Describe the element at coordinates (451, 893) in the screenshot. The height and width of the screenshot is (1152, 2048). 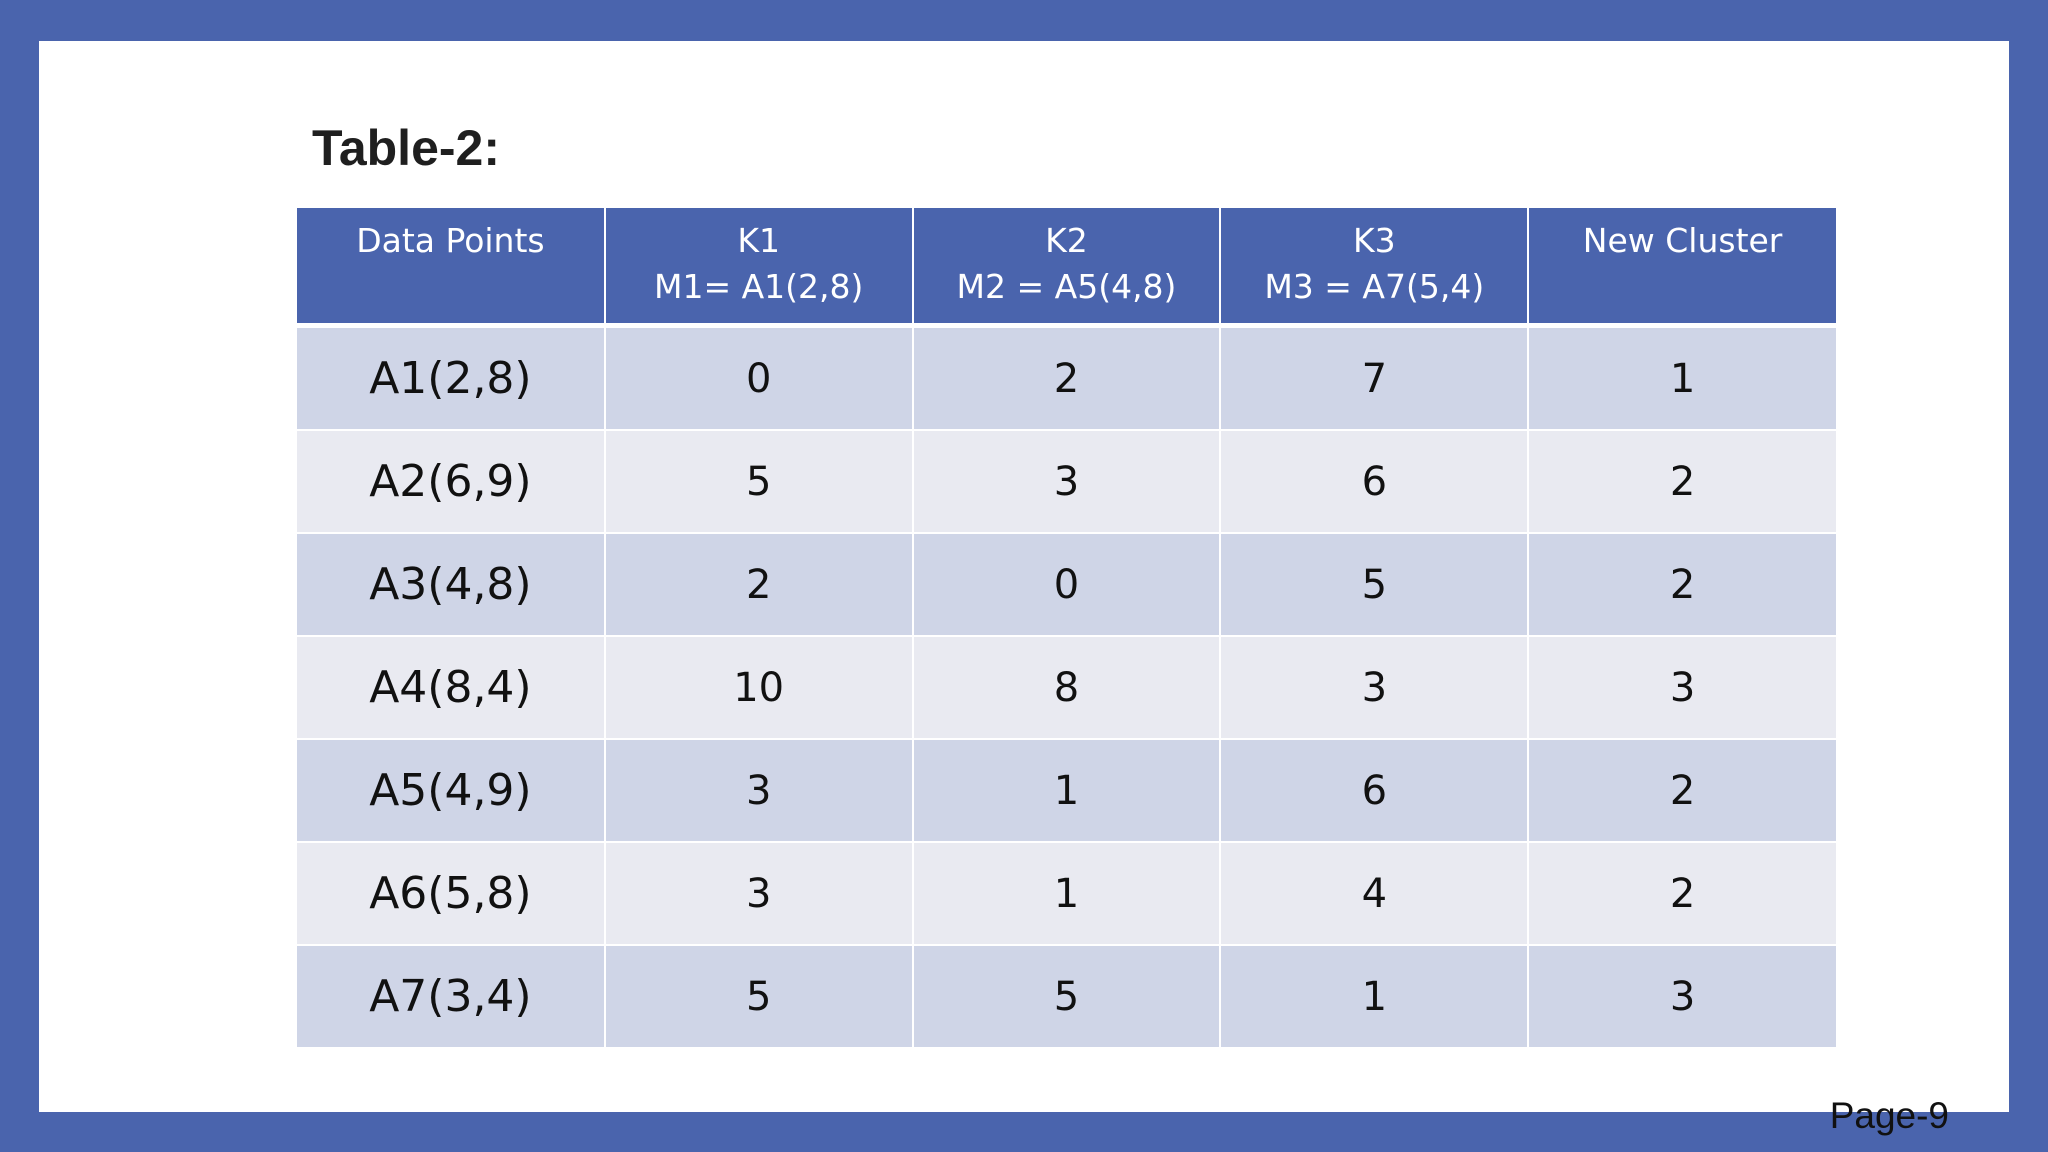
I see `cell-data-point: A6(5,8)` at that location.